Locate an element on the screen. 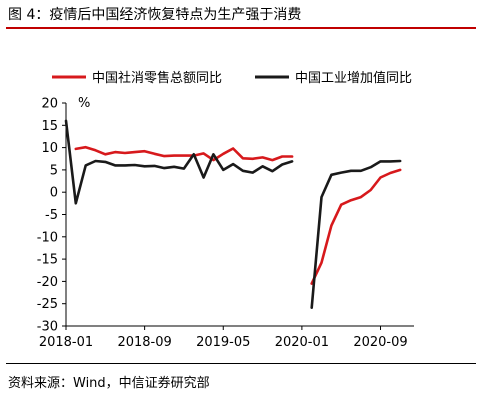  legend-retail-sales-label: 中国社消零售总额同比 is located at coordinates (157, 78).